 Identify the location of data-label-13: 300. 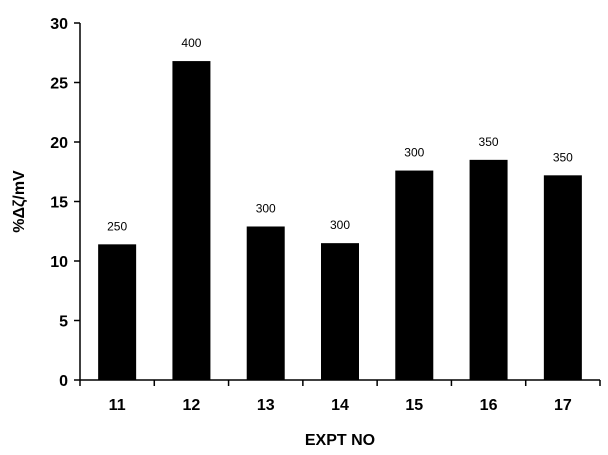
(266, 208).